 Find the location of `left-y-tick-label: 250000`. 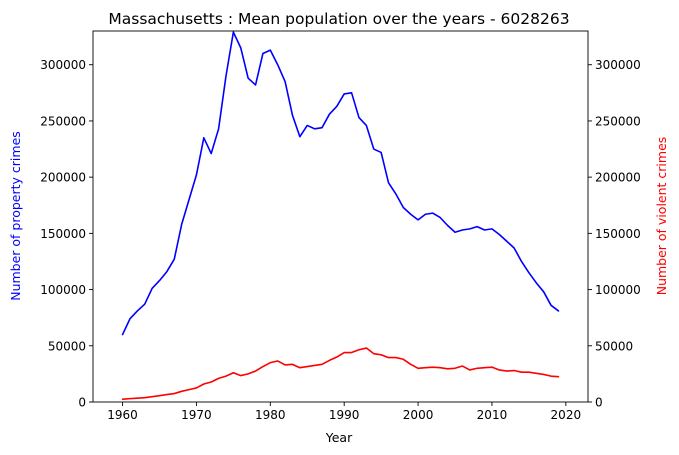

left-y-tick-label: 250000 is located at coordinates (63, 121).